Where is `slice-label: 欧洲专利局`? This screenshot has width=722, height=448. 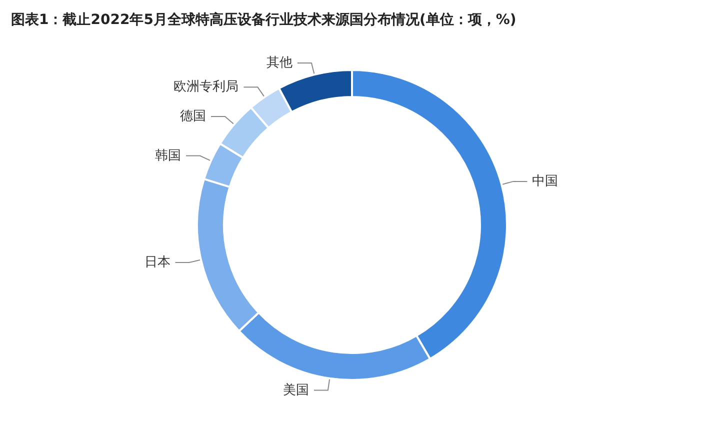
slice-label: 欧洲专利局 is located at coordinates (206, 87).